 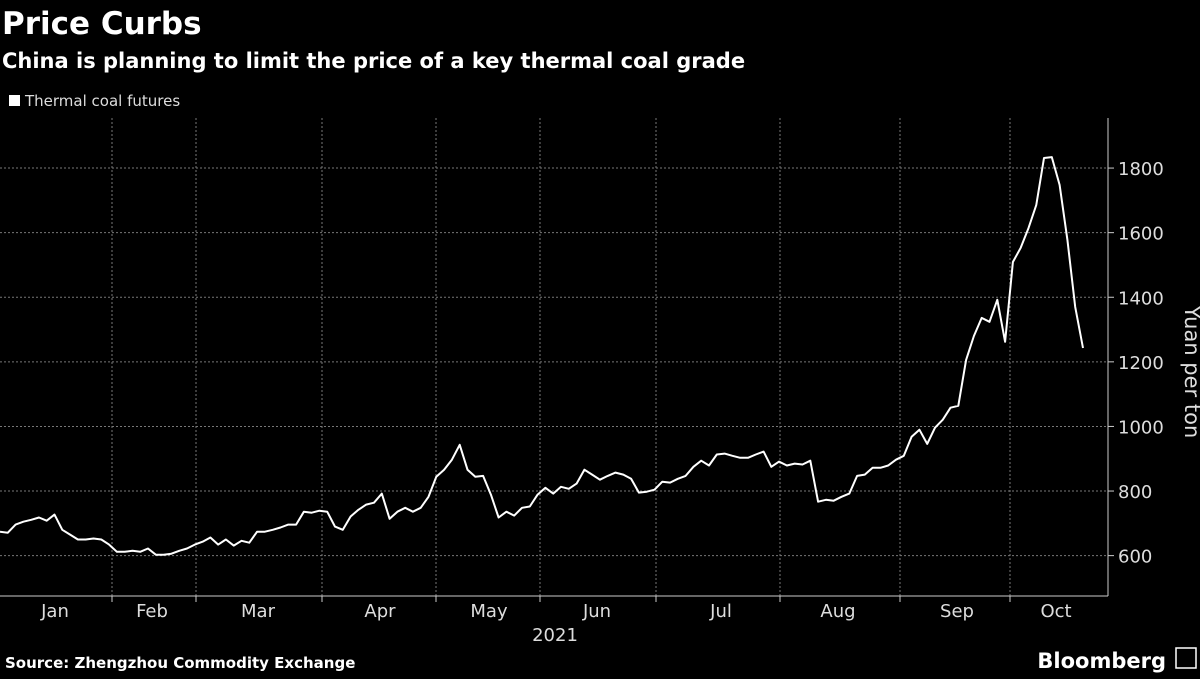 I want to click on x-tick-label: May, so click(x=489, y=611).